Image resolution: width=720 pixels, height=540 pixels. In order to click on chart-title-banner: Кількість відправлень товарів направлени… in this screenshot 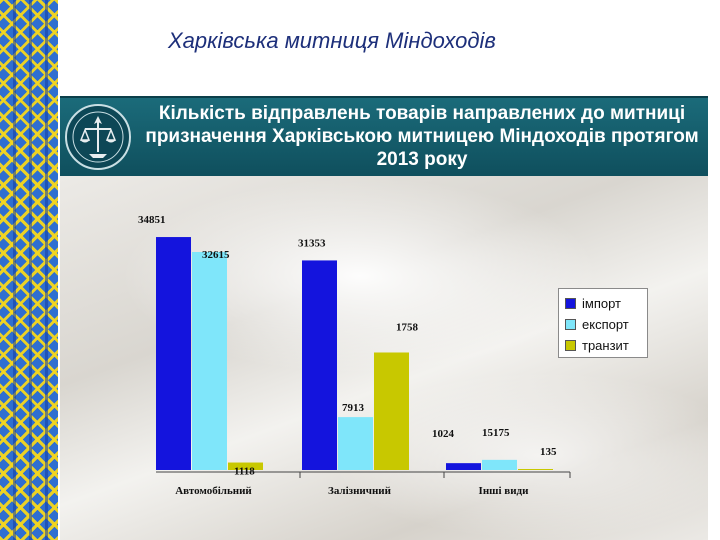, I will do `click(384, 137)`.